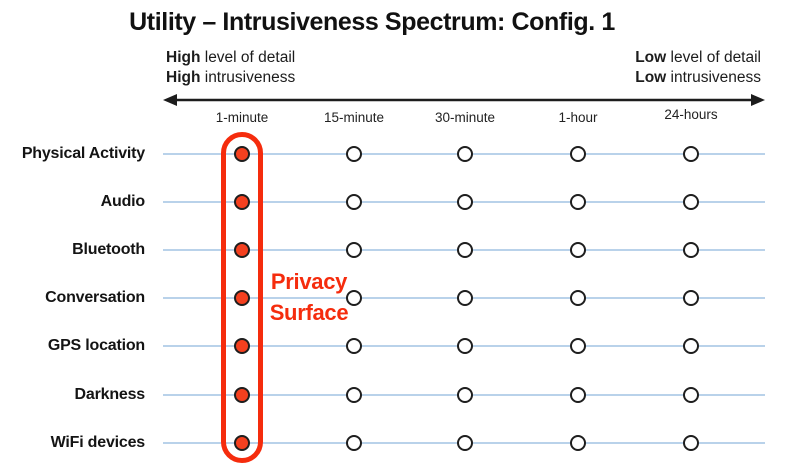 Image resolution: width=789 pixels, height=473 pixels. What do you see at coordinates (713, 77) in the screenshot?
I see `low-intrusiveness-text: intrusiveness` at bounding box center [713, 77].